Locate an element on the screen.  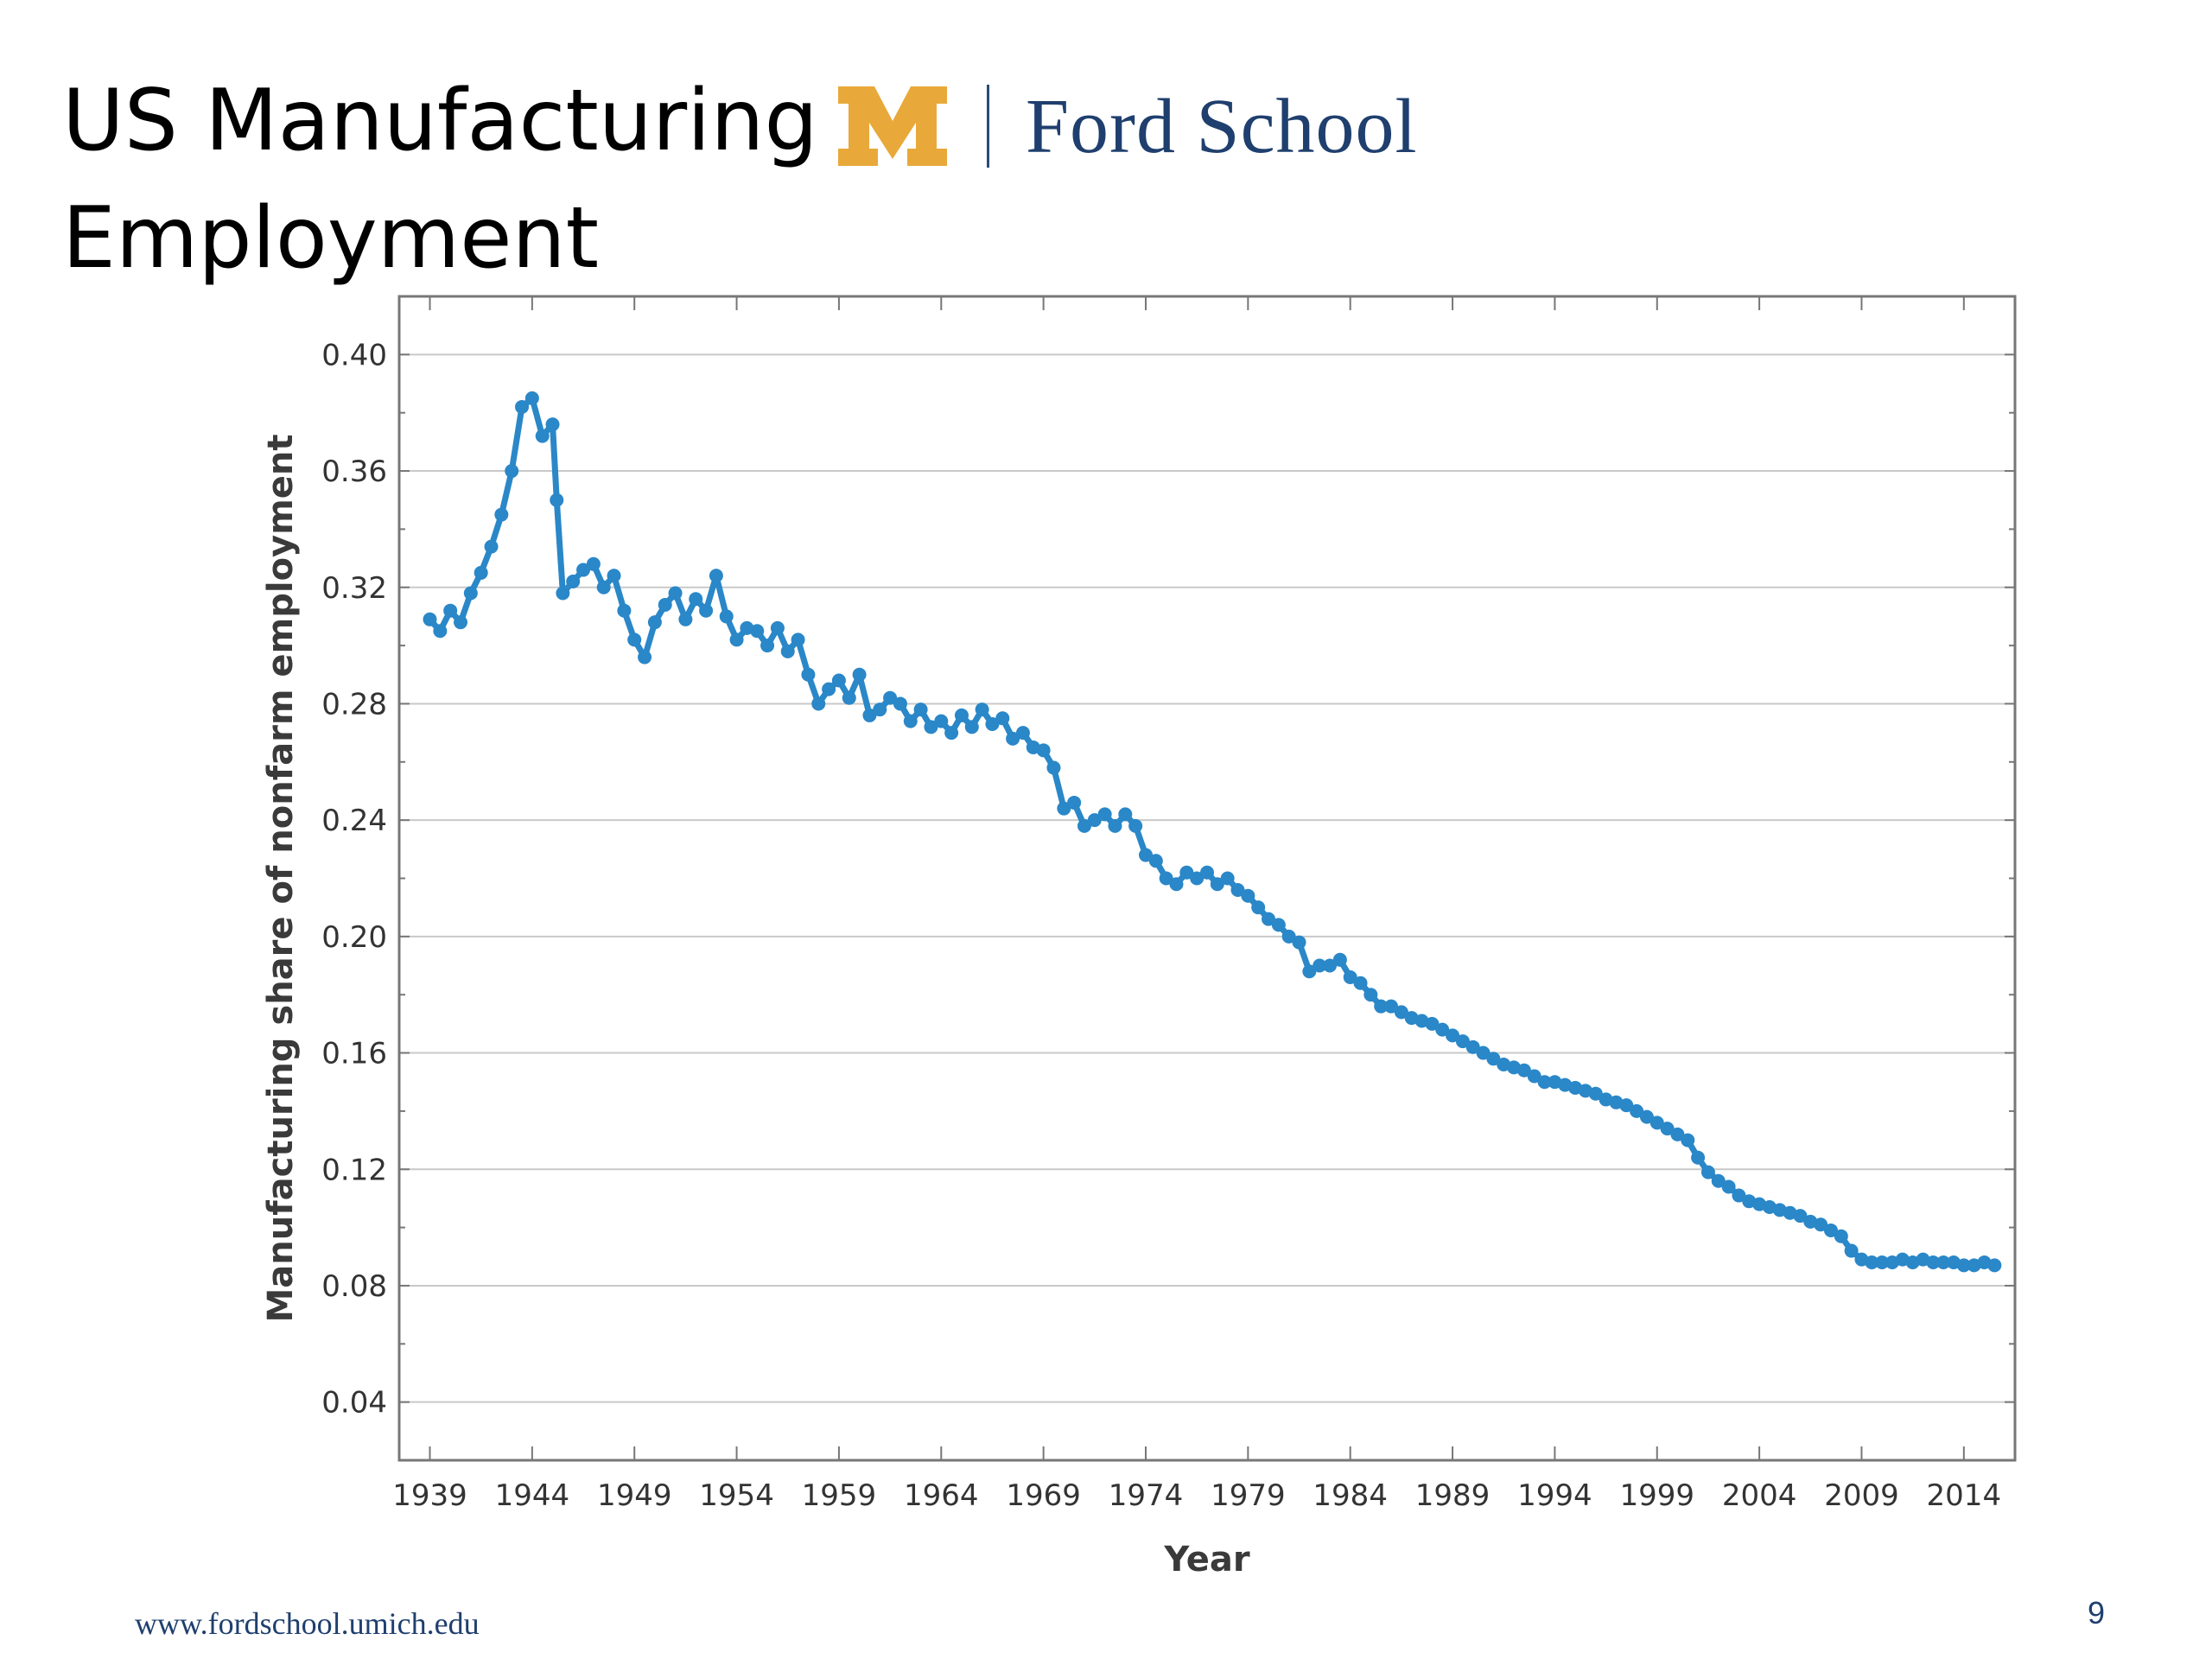
block-m-logo-icon is located at coordinates (892, 126).